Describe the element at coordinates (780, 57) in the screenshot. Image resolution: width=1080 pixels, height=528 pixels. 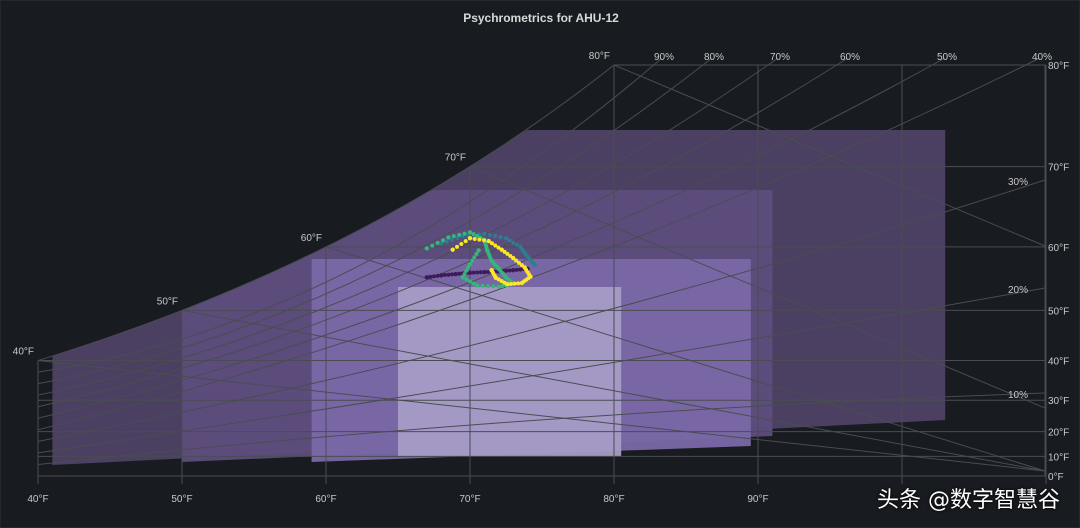
I see `rh-label: 70%` at that location.